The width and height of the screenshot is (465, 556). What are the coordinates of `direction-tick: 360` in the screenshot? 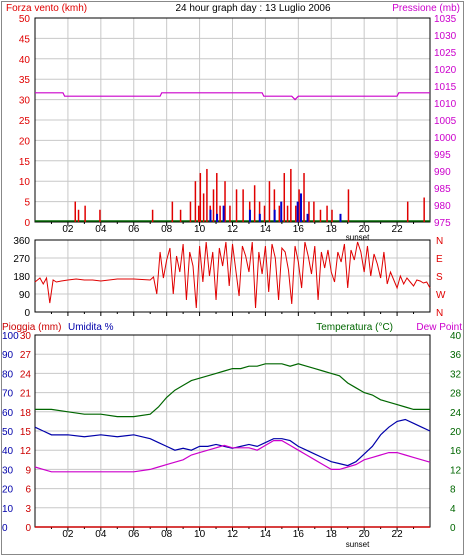 It's located at (21, 241).